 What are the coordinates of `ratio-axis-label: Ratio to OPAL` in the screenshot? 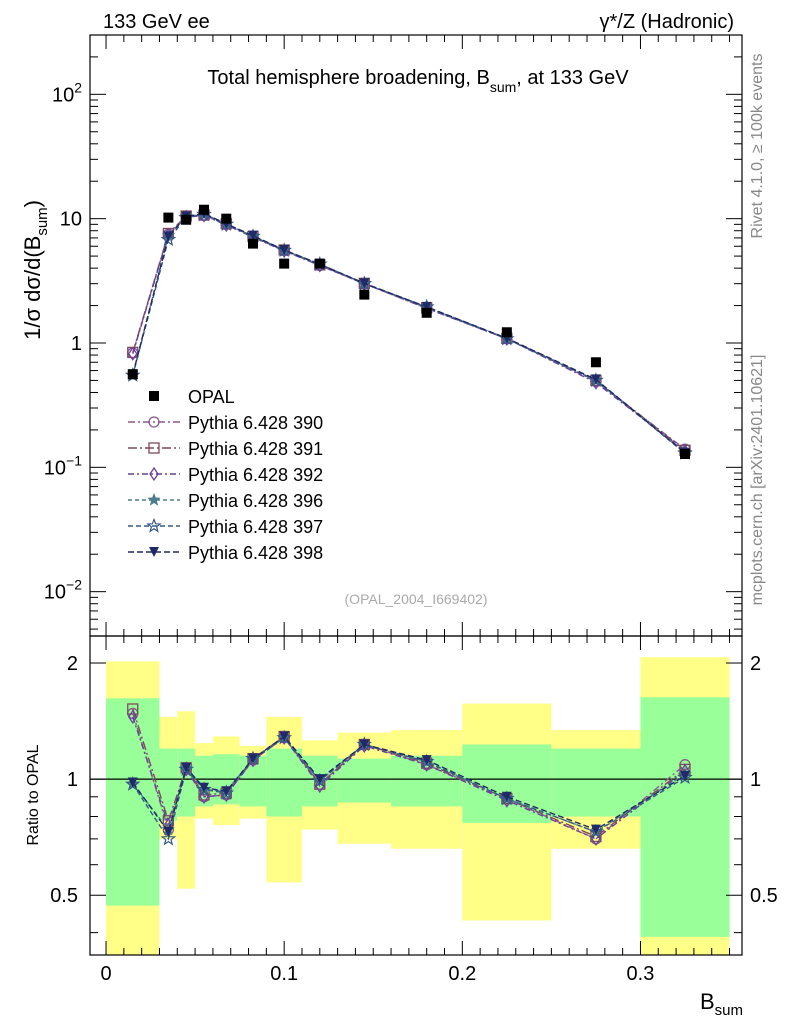 It's located at (33, 794).